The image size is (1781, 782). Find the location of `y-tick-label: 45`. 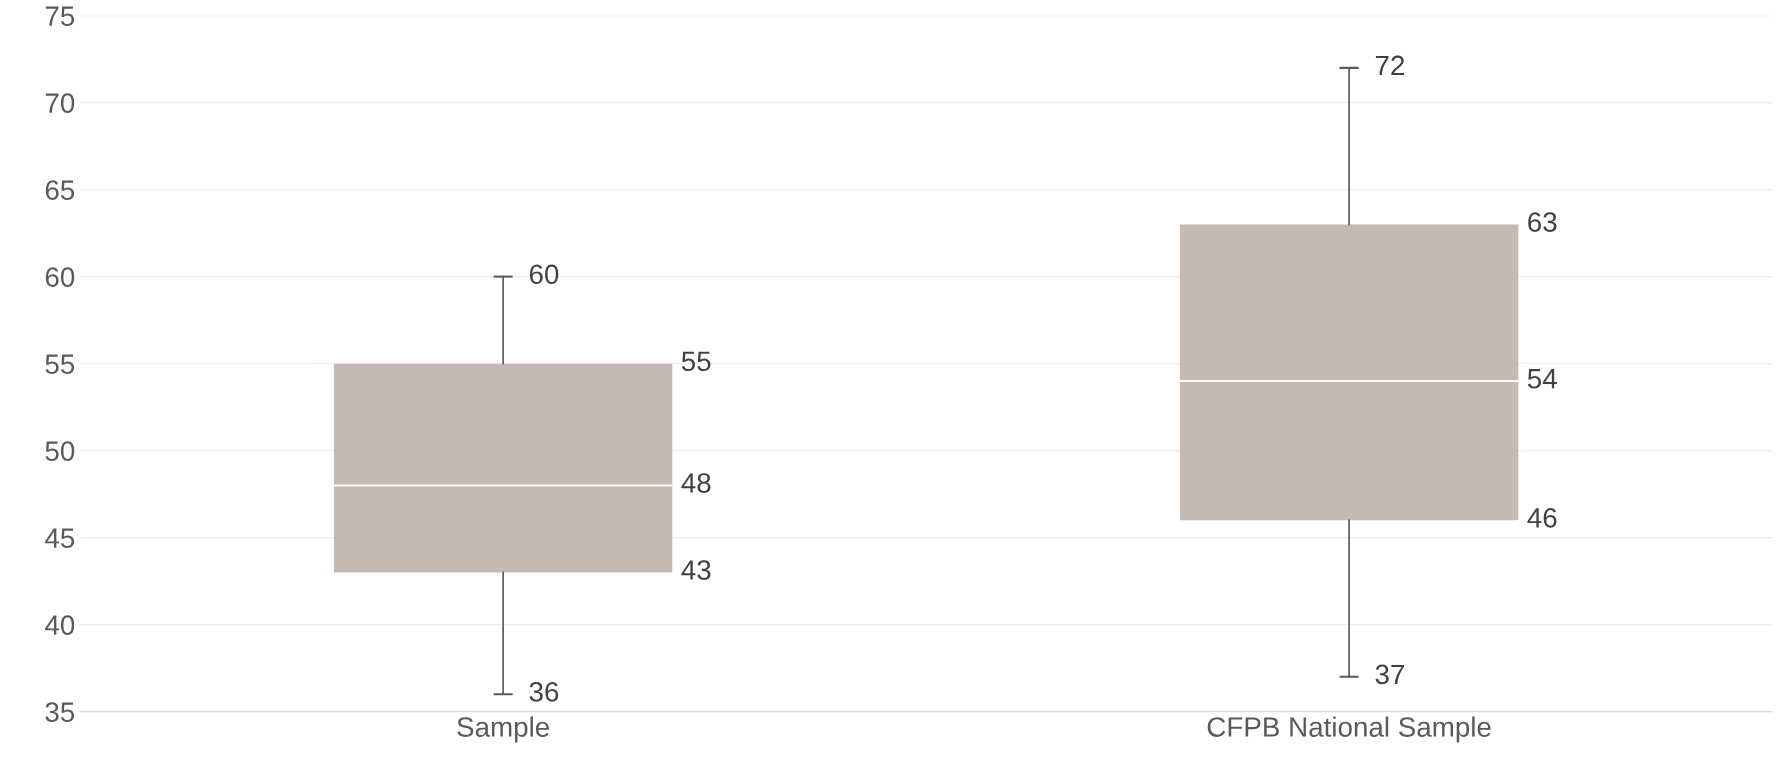

y-tick-label: 45 is located at coordinates (60, 538).